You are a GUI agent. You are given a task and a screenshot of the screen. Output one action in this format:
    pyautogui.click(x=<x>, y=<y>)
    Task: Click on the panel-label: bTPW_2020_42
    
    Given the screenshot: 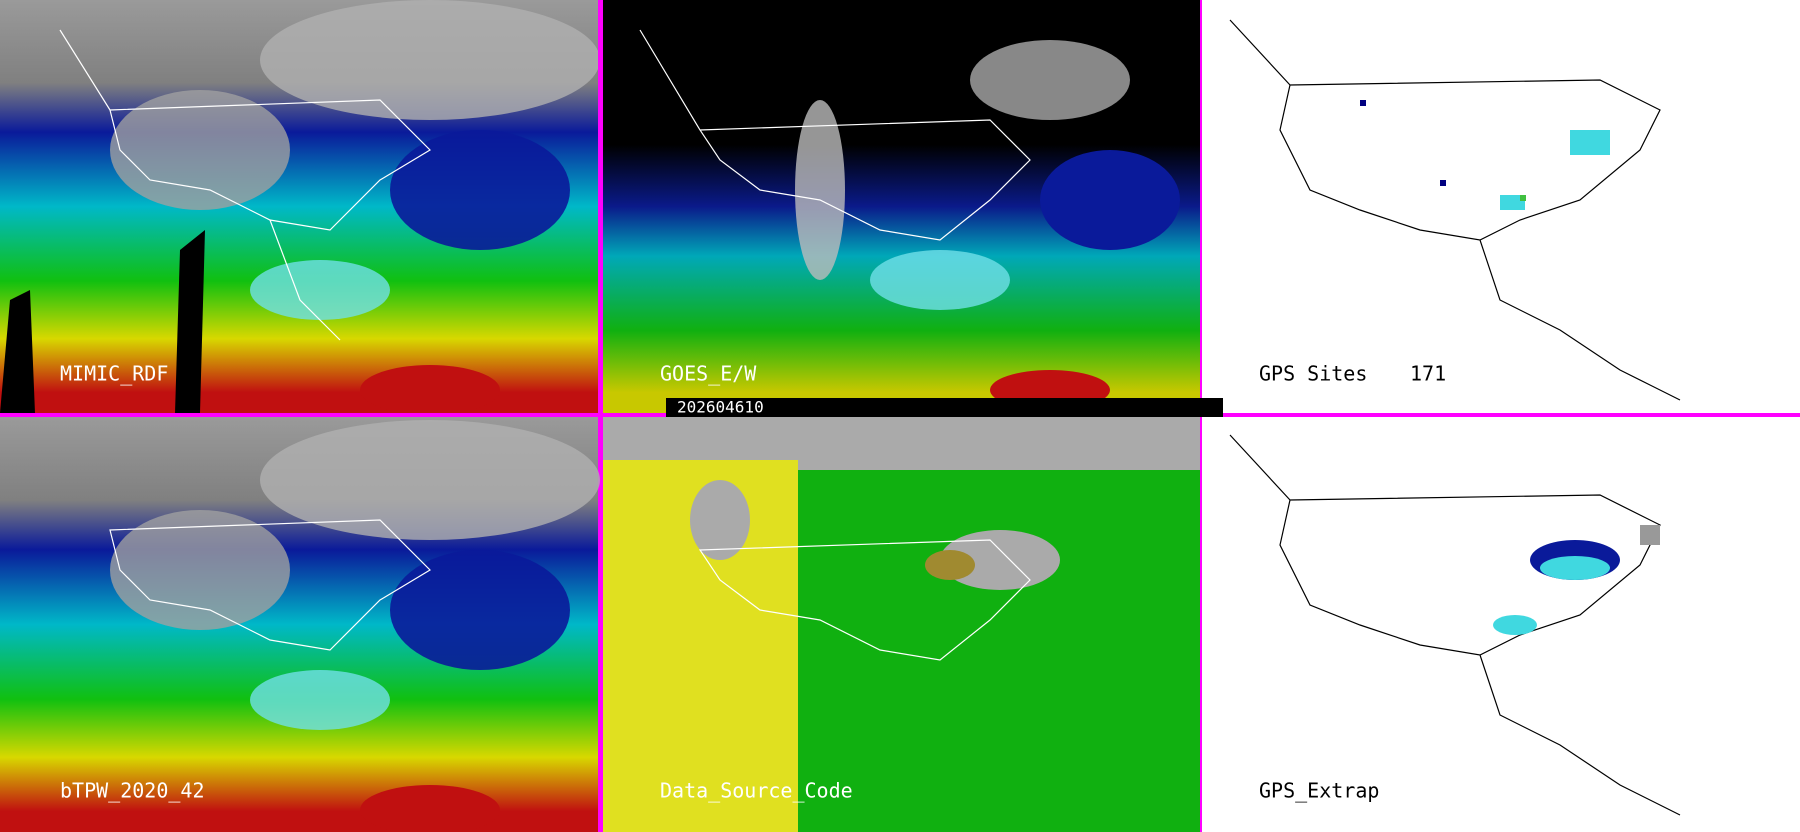 What is the action you would take?
    pyautogui.click(x=132, y=791)
    